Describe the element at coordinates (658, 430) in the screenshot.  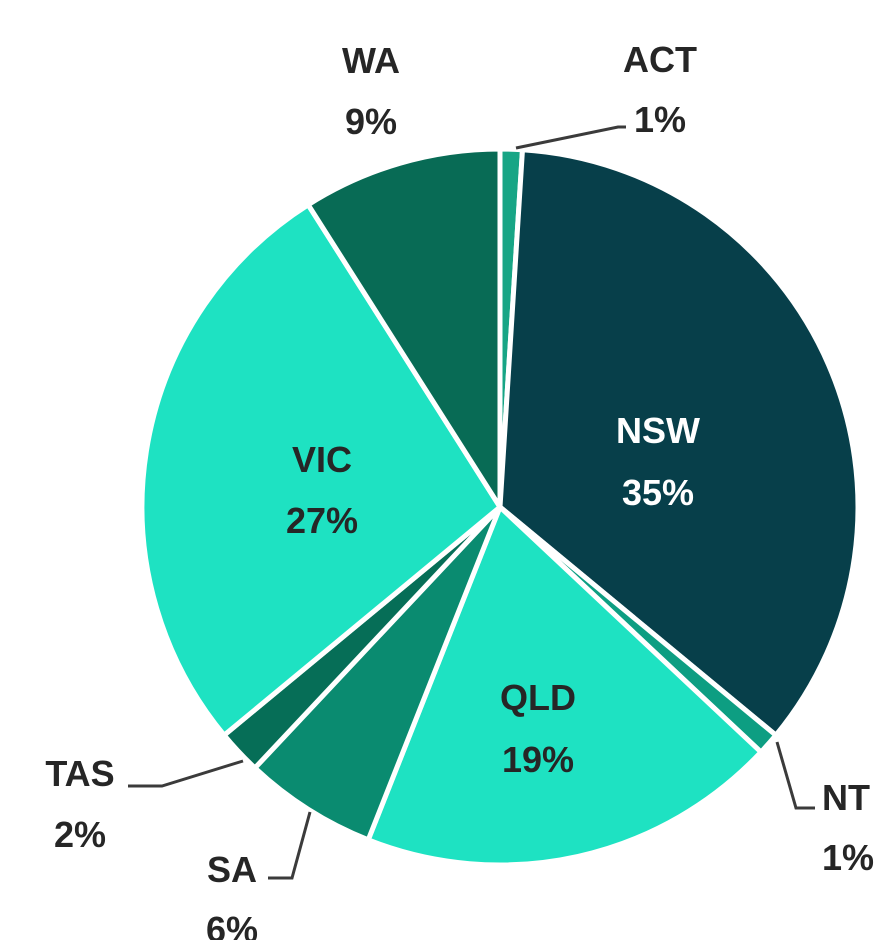
I see `slice-label-nsw: NSW` at that location.